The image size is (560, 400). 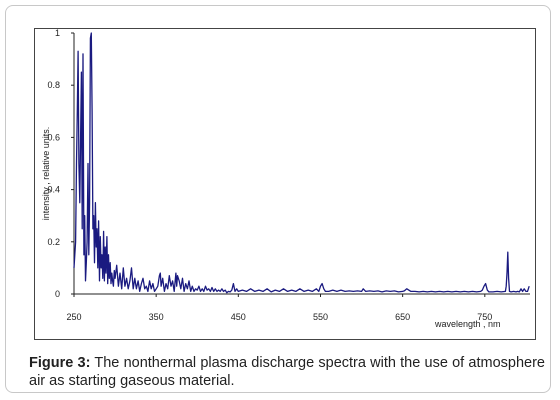 I want to click on x-tick-label: 550, so click(x=320, y=317).